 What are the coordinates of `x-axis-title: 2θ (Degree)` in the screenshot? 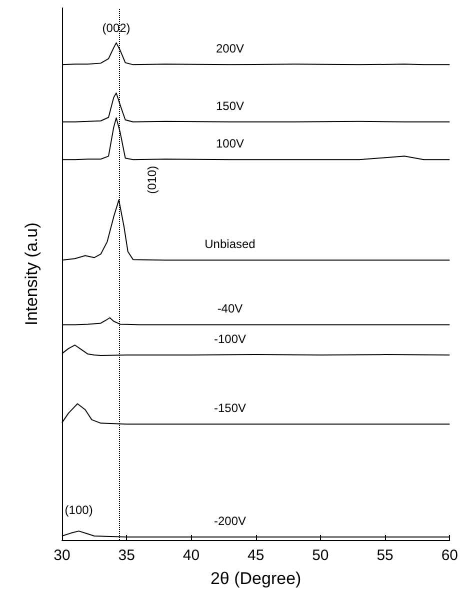 It's located at (256, 578).